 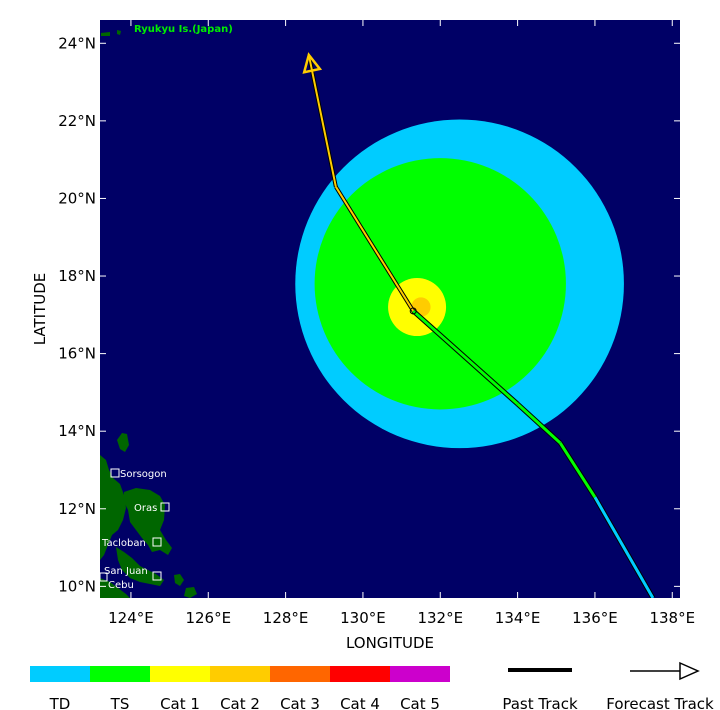 I want to click on lon-tick-label: 136°E, so click(x=595, y=618).